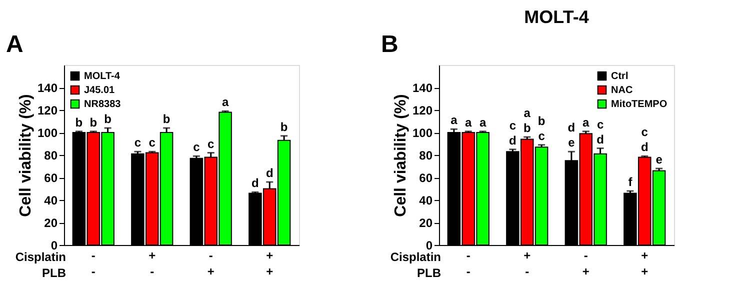  What do you see at coordinates (389, 44) in the screenshot?
I see `text: B` at bounding box center [389, 44].